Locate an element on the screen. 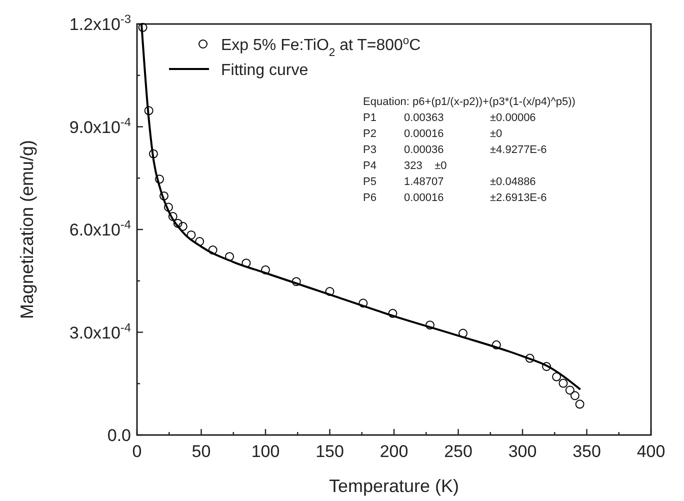  x-tick-label: 300 is located at coordinates (522, 451).